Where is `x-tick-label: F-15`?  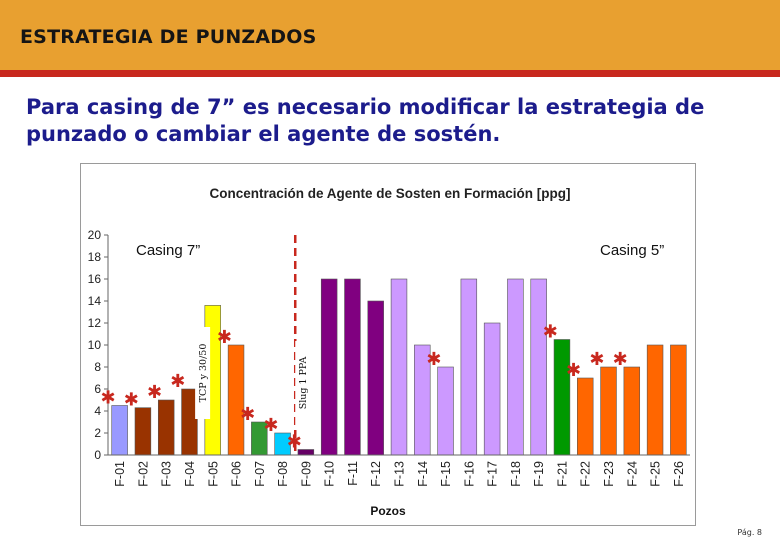
x-tick-label: F-15 is located at coordinates (446, 474).